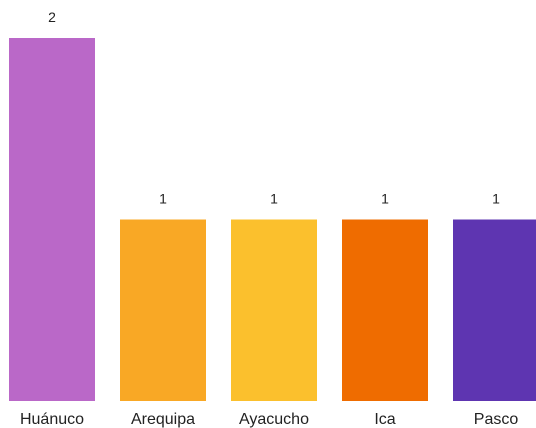 Image resolution: width=536 pixels, height=428 pixels. I want to click on bar-ica, so click(385, 310).